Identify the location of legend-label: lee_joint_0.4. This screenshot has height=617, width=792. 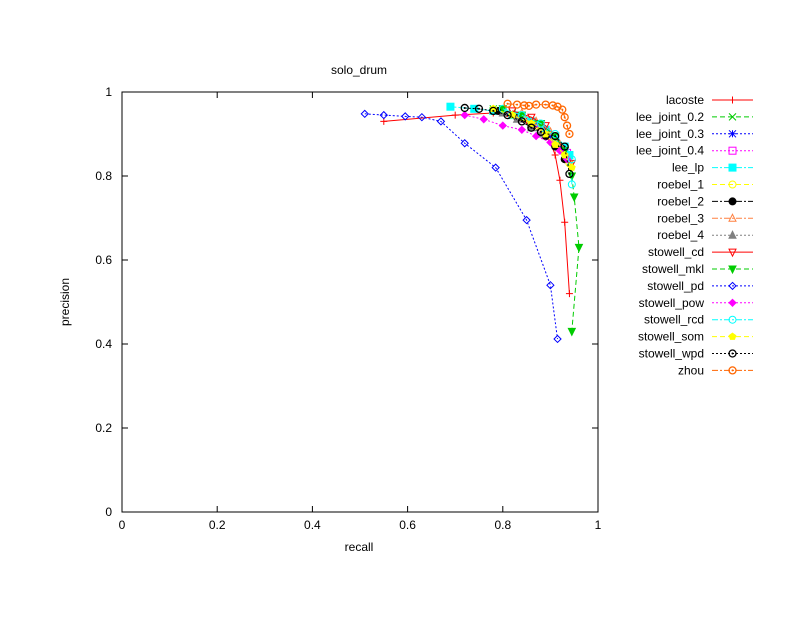
(670, 151).